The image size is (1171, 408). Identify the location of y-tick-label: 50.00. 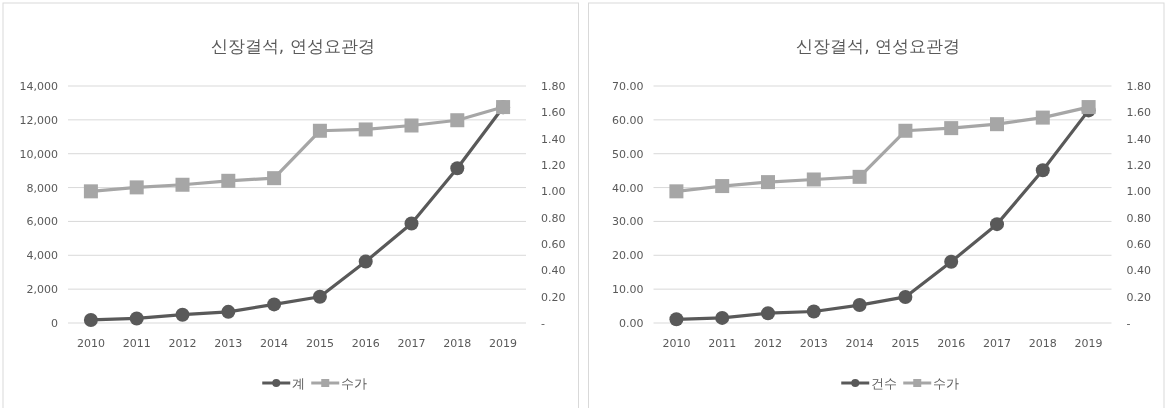
(628, 154).